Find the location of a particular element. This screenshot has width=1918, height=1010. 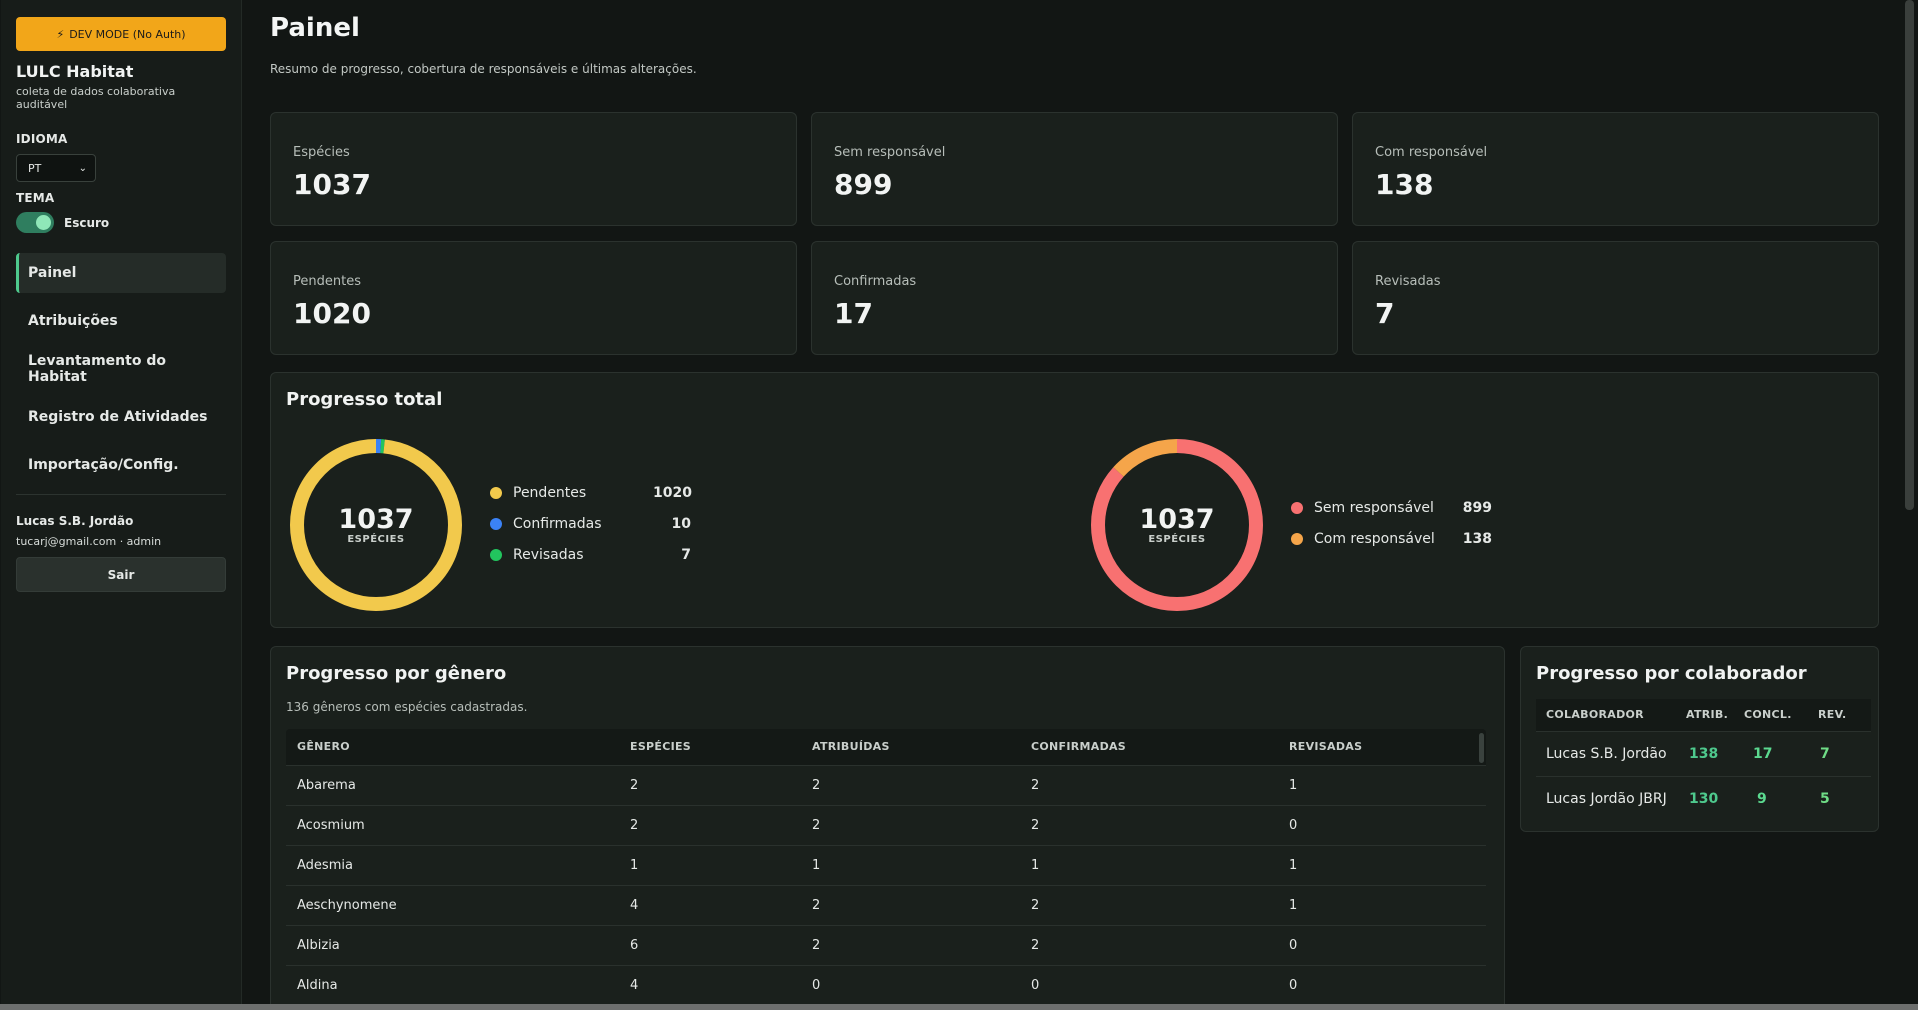

yellow-dot-icon is located at coordinates (496, 492).